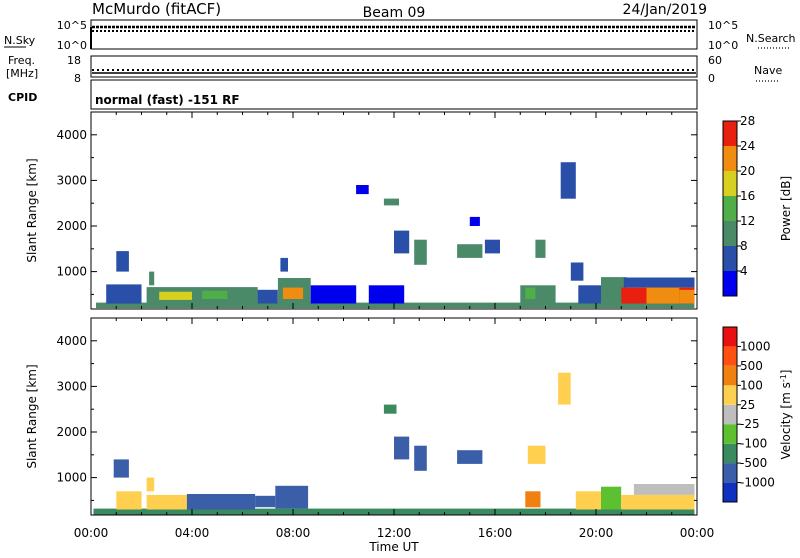  I want to click on power-colorbar-tick-label: 4, so click(744, 271).